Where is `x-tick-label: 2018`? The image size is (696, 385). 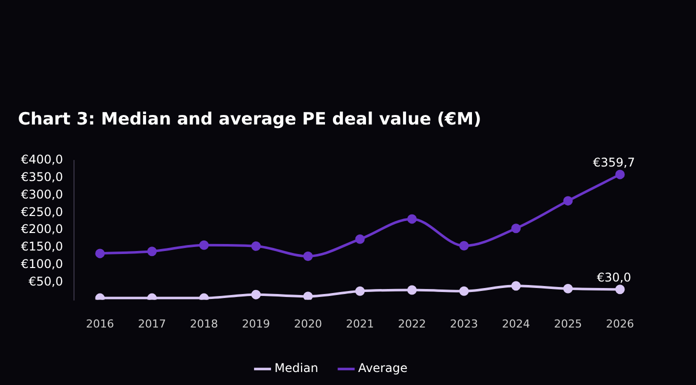 x-tick-label: 2018 is located at coordinates (204, 323).